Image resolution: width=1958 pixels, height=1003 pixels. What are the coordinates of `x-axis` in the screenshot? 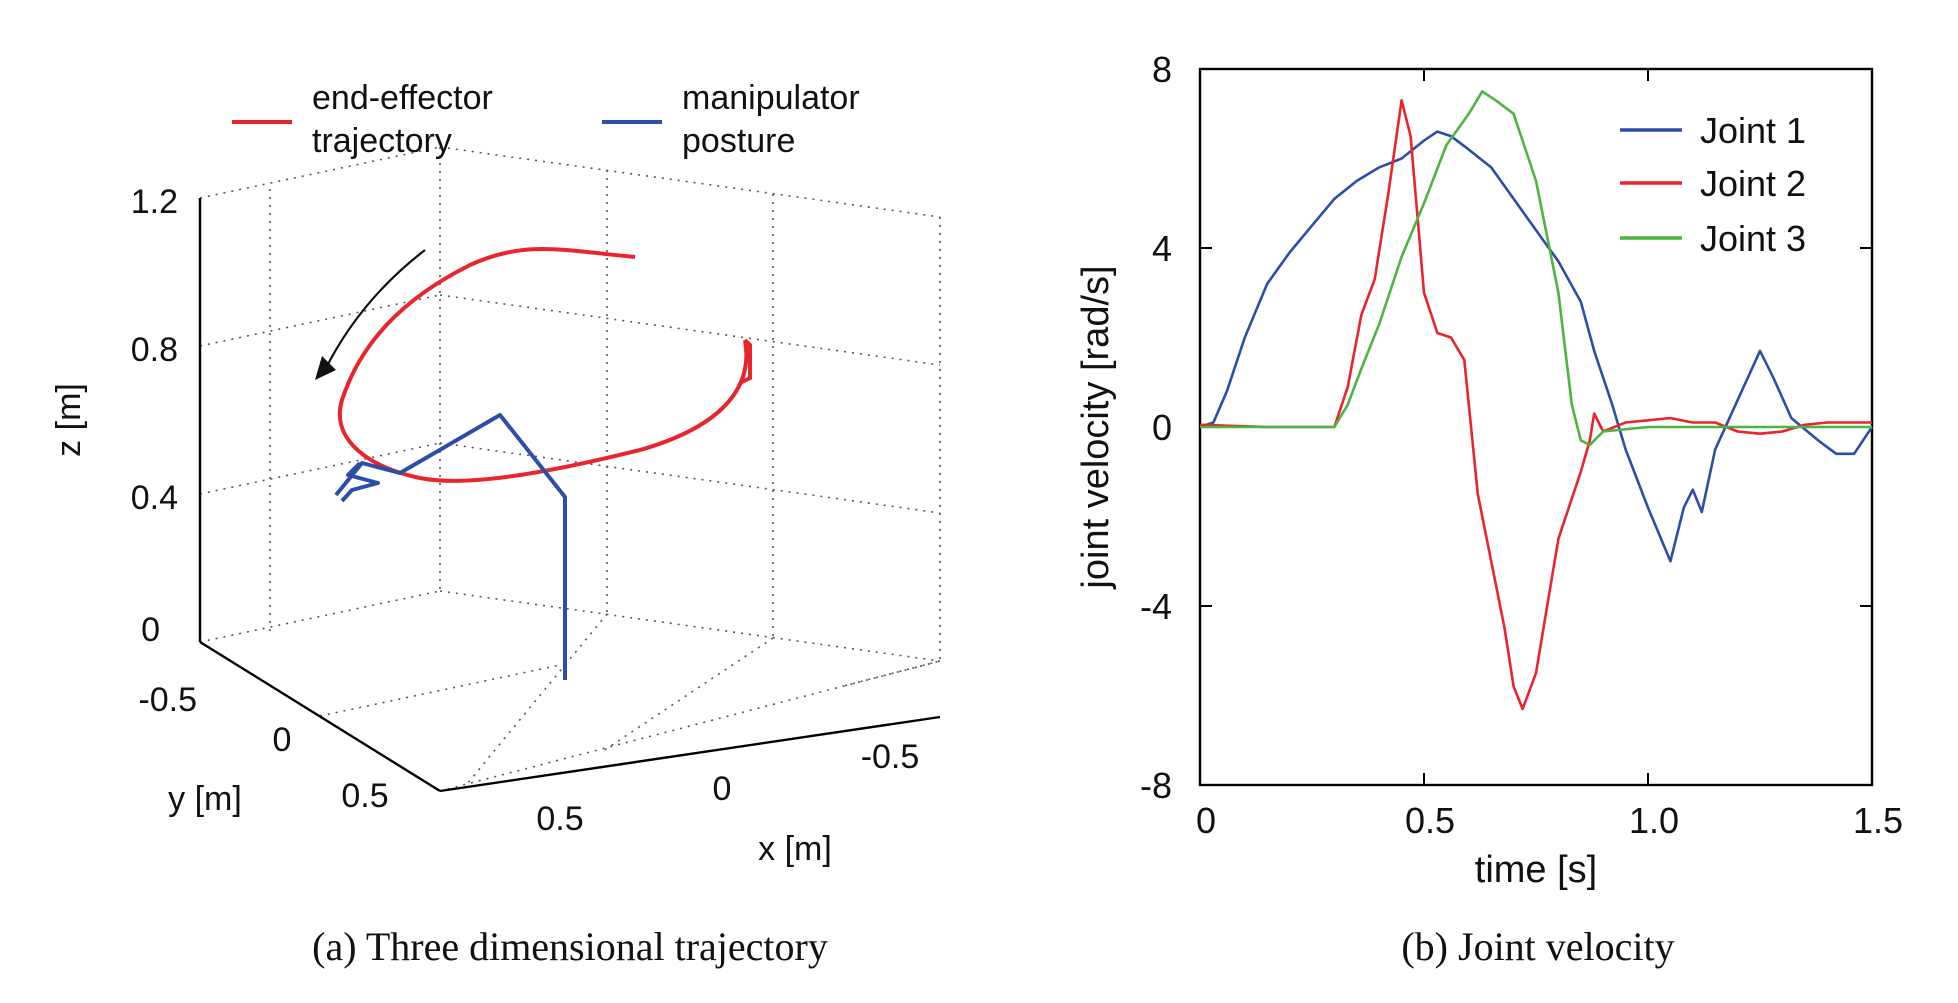 It's located at (690, 754).